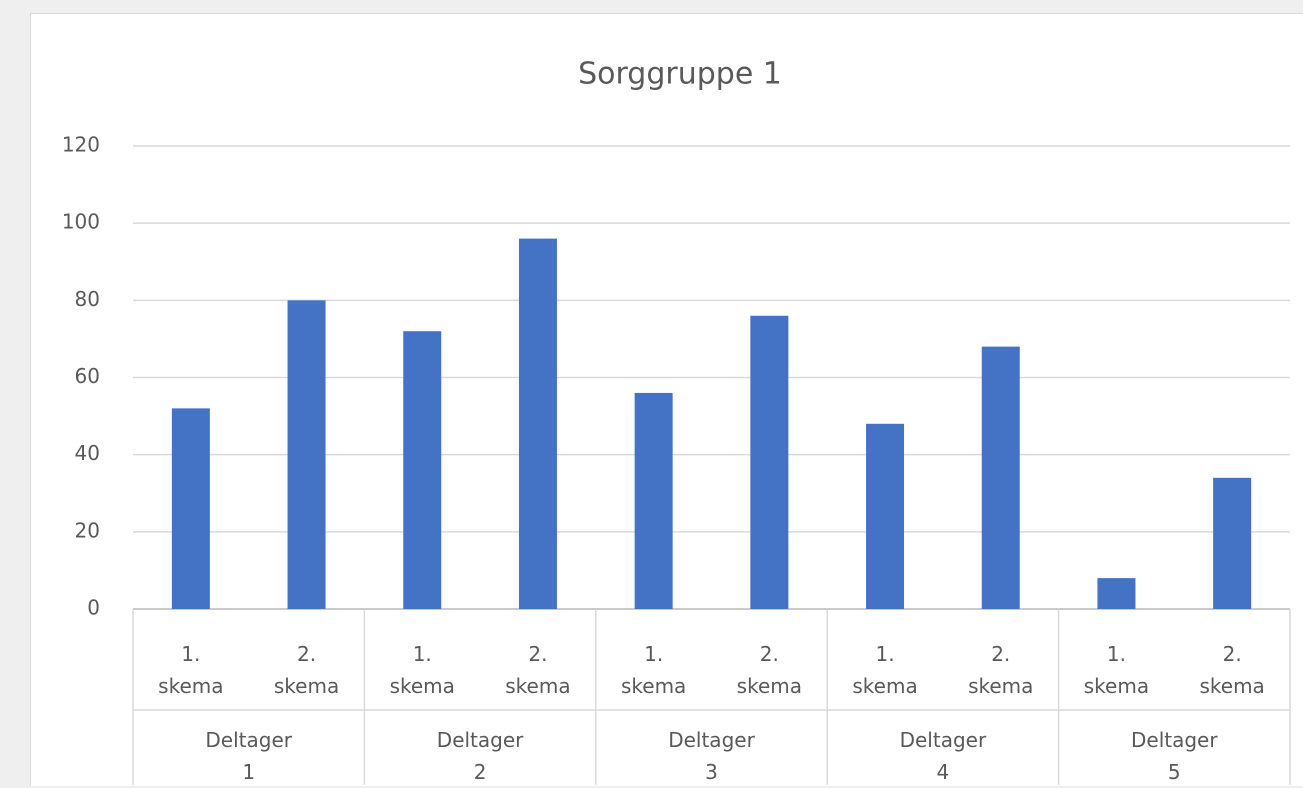  What do you see at coordinates (943, 756) in the screenshot?
I see `group-label: Deltager 4` at bounding box center [943, 756].